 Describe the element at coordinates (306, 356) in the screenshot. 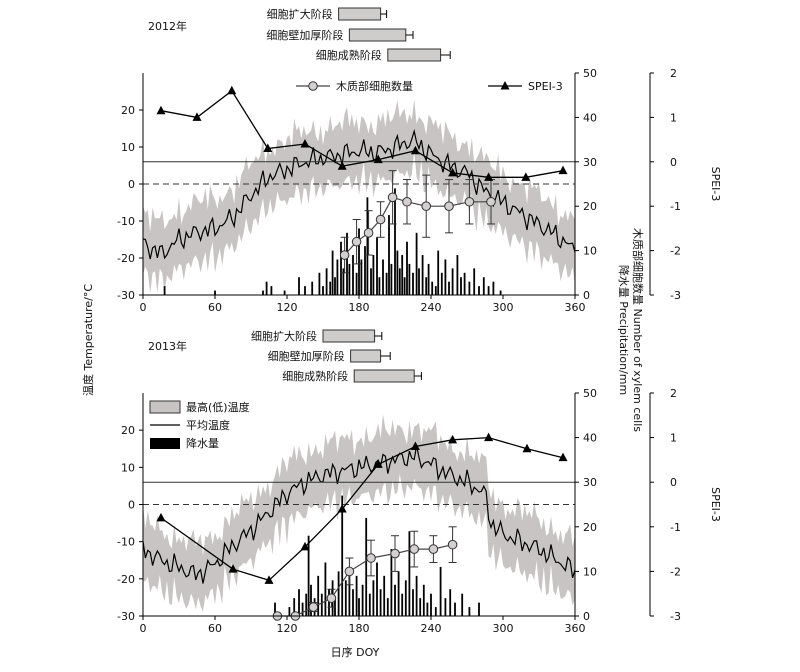

I see `phase-label: 细胞壁加厚阶段` at that location.